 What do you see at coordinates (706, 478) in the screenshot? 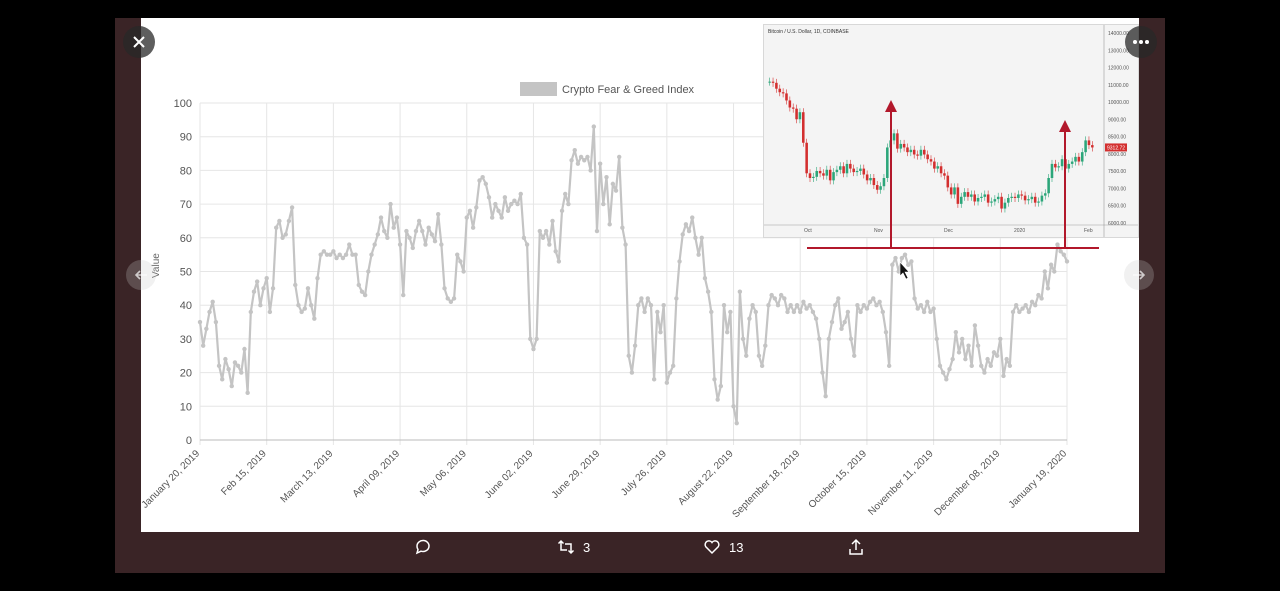
I see `x-tick-label: August 22, 2019` at bounding box center [706, 478].